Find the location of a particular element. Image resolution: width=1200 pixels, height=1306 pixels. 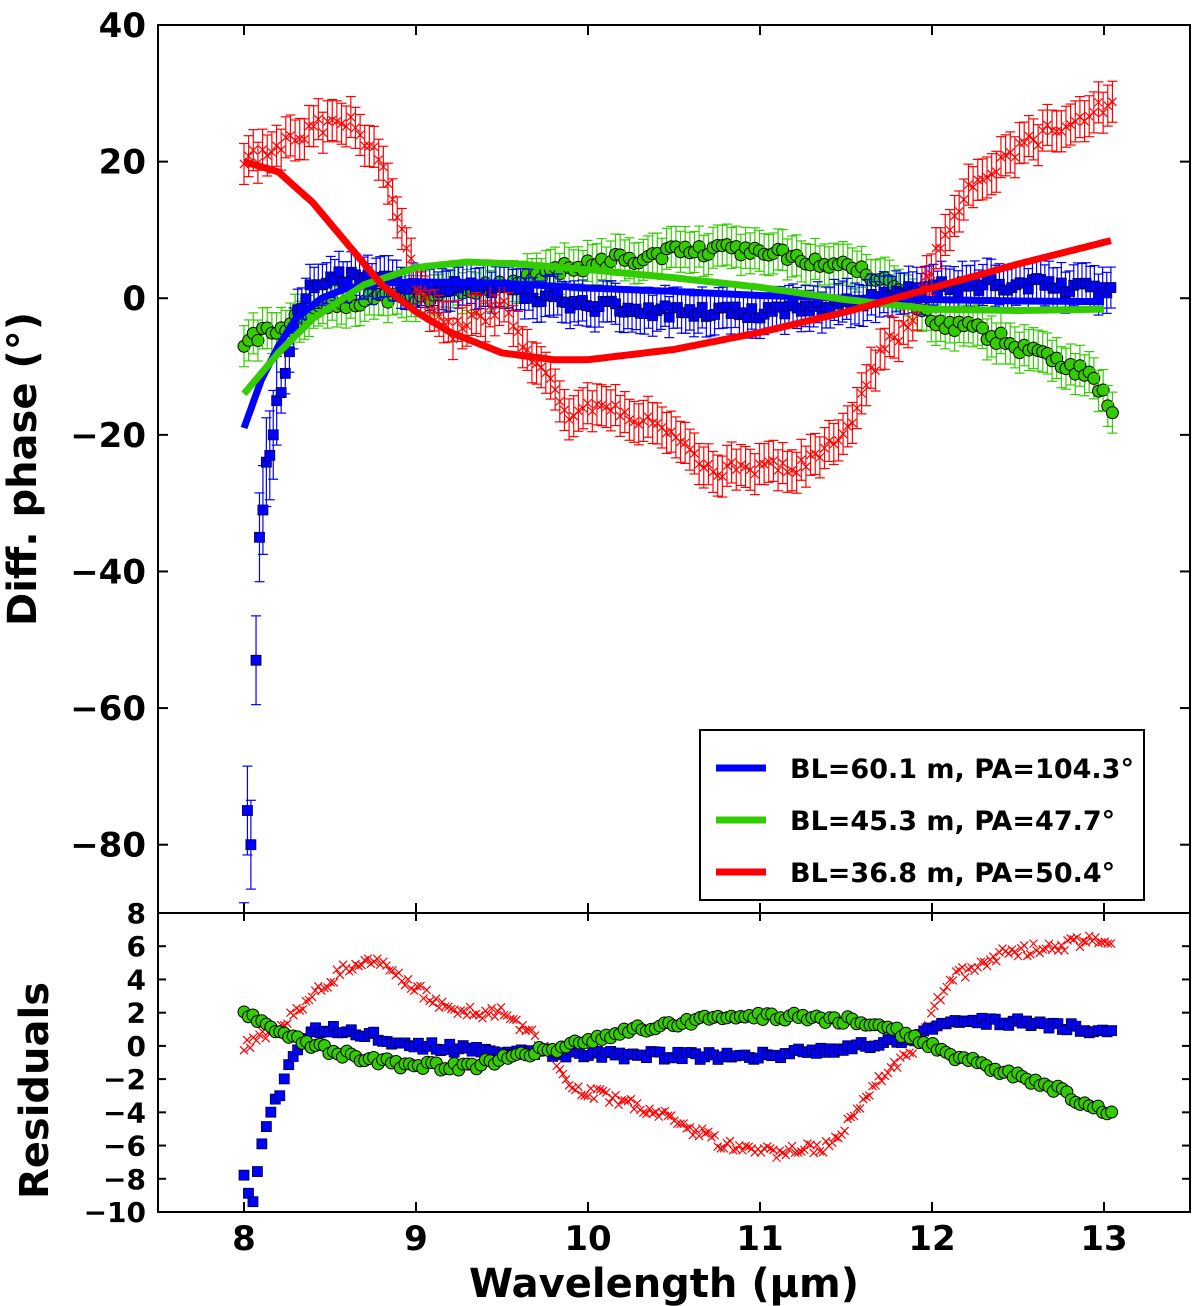

residual-series-1-points is located at coordinates (678, 1063).